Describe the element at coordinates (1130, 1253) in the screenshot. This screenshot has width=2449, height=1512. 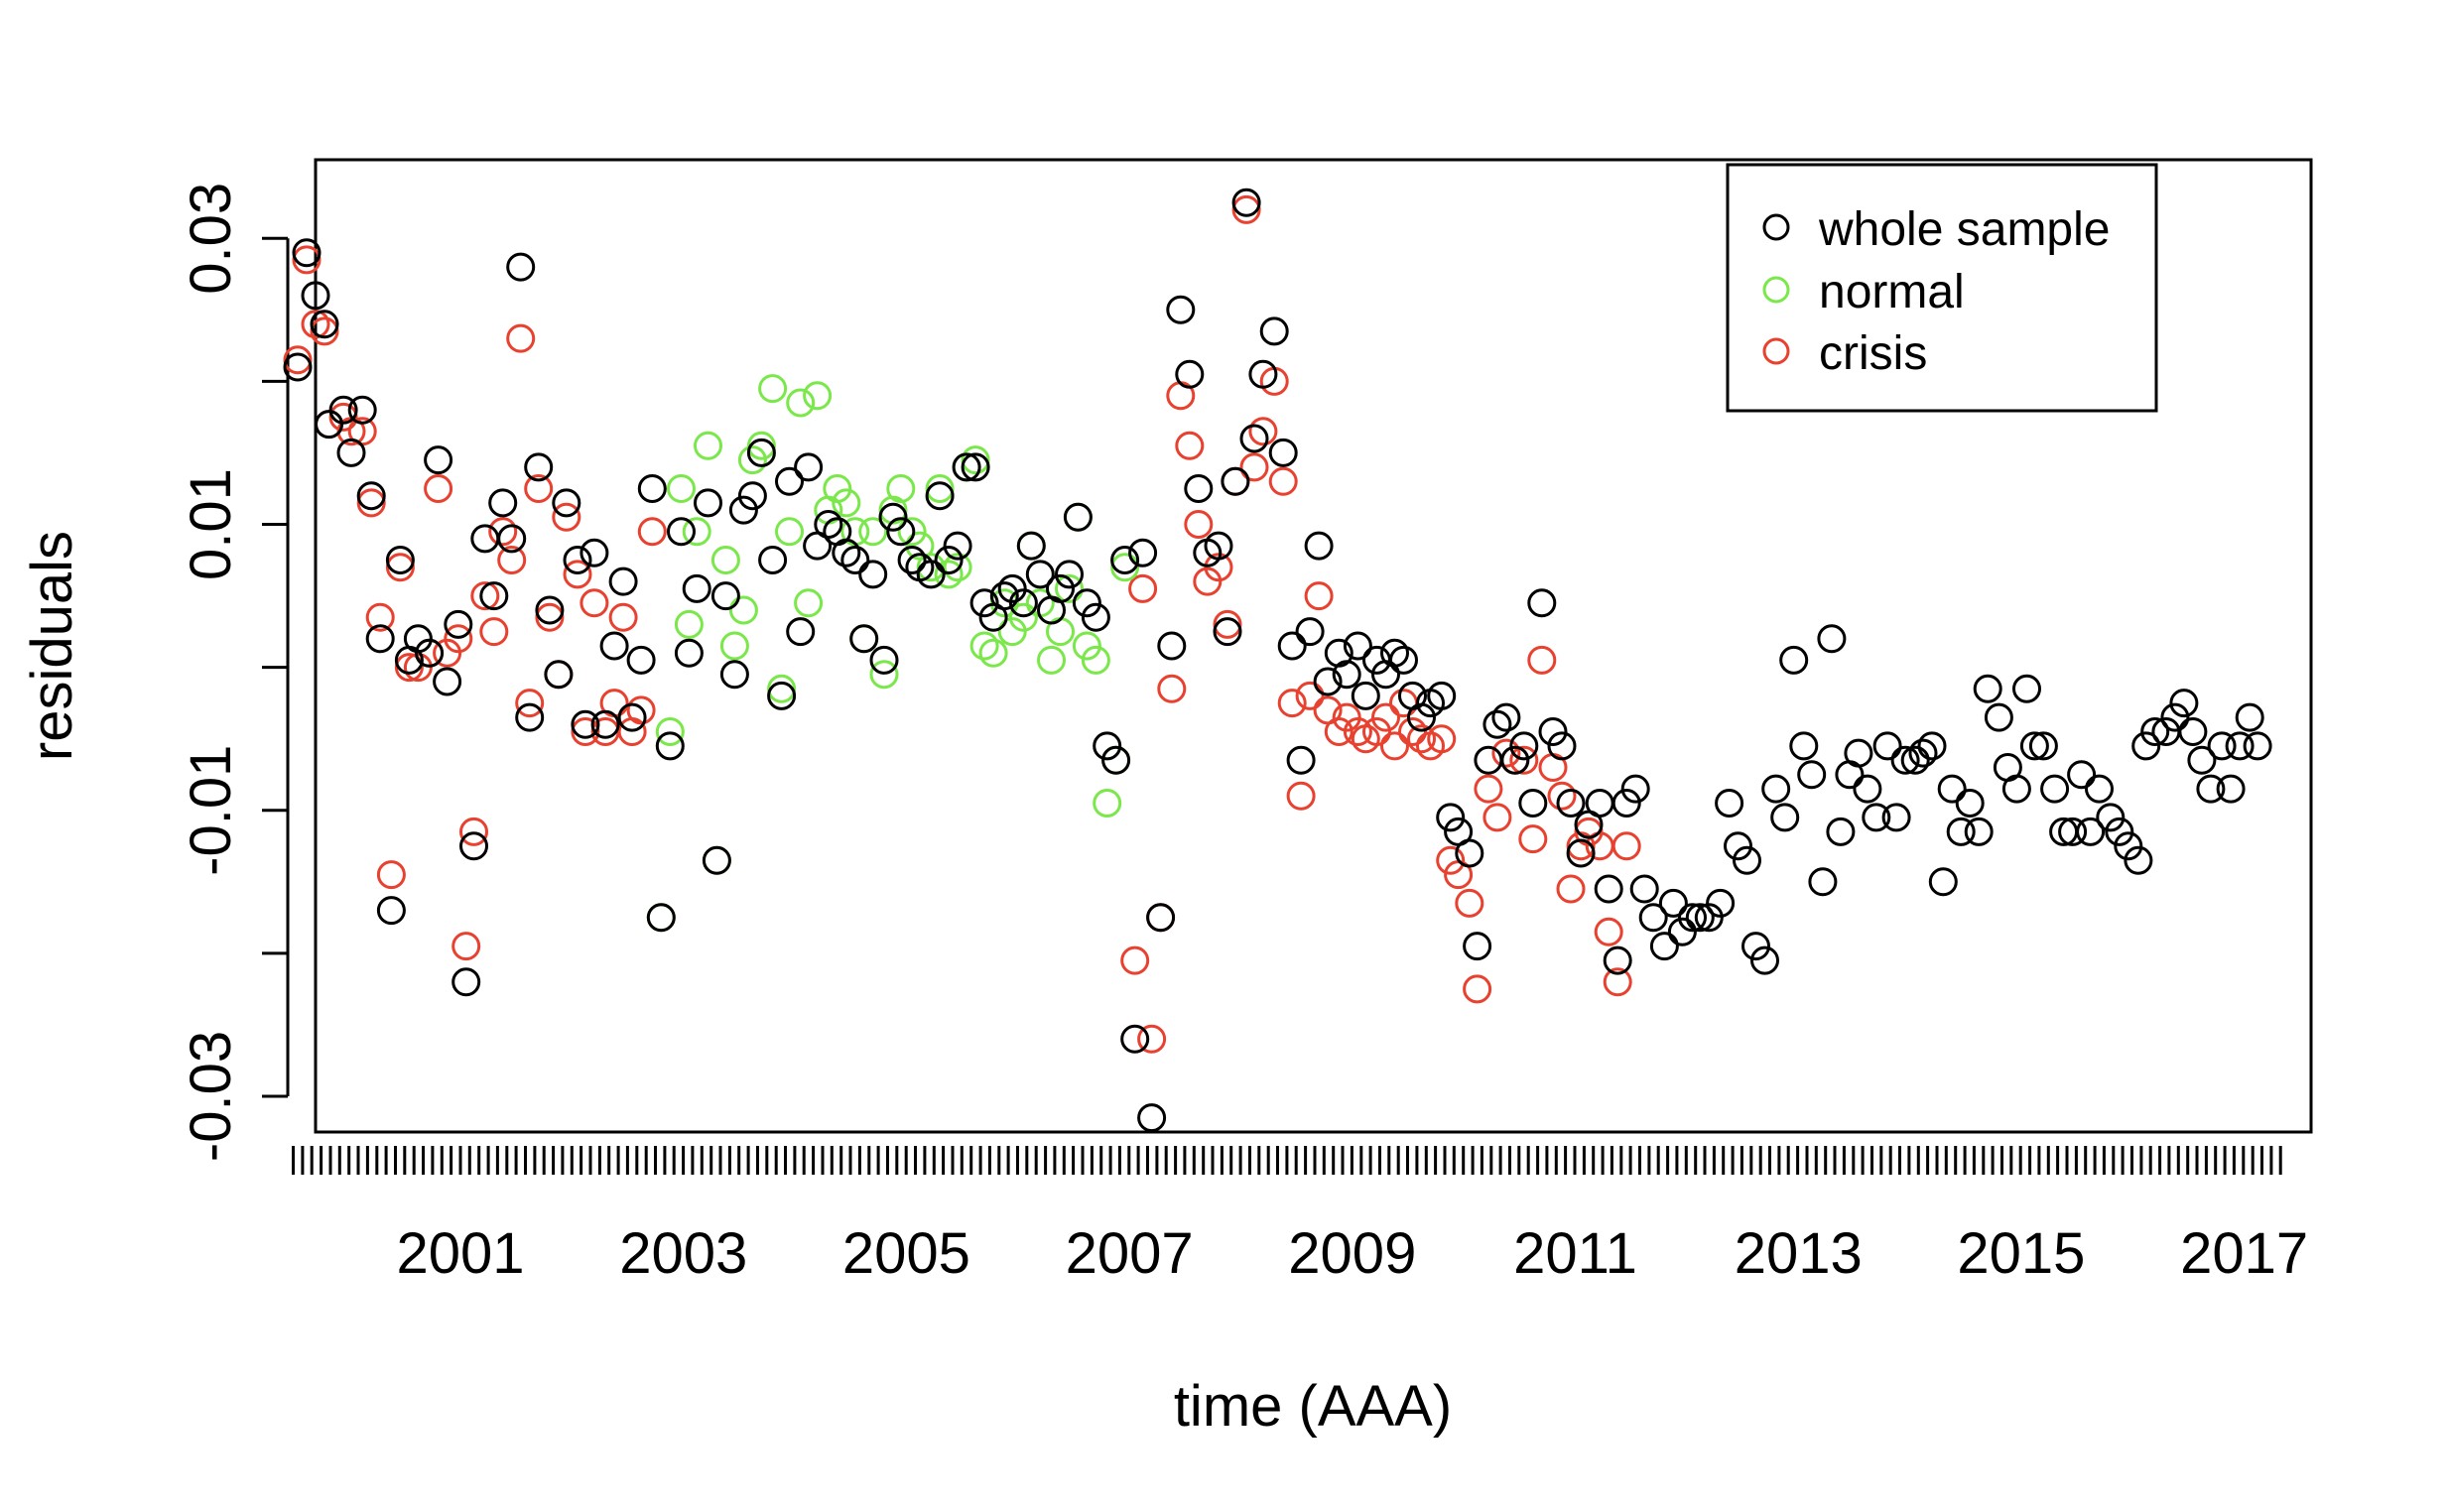
I see `x-tick-label: 2007` at that location.